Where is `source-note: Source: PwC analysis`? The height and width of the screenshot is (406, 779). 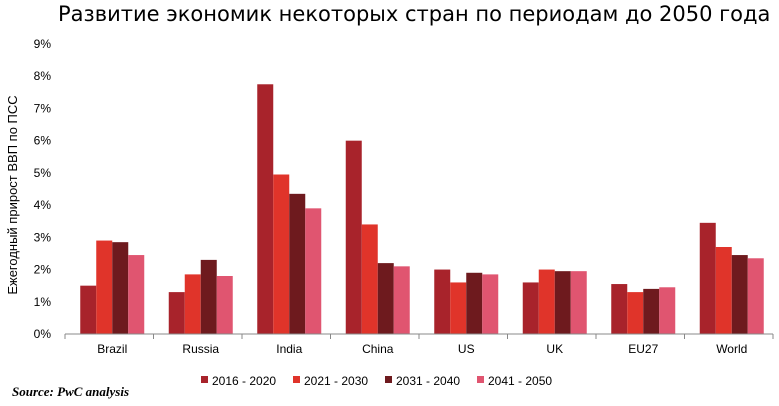 source-note: Source: PwC analysis is located at coordinates (71, 391).